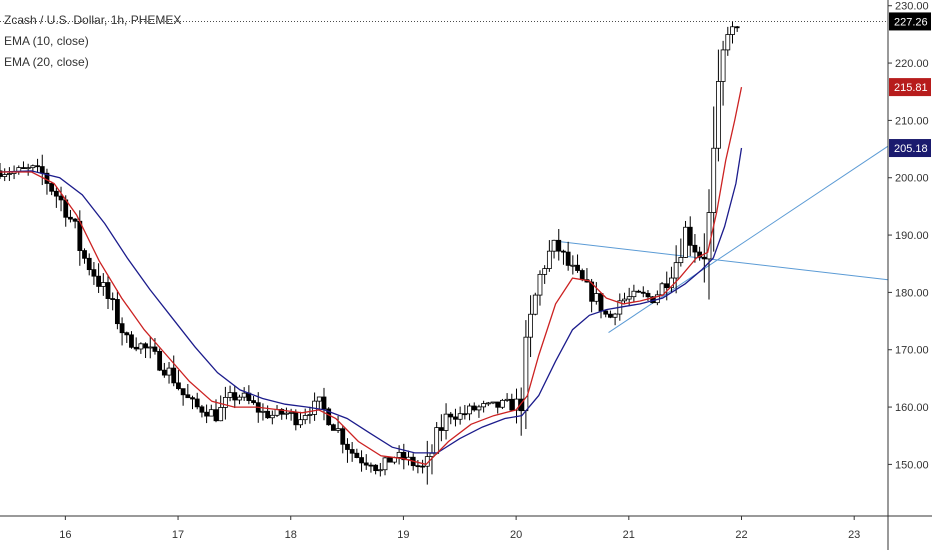 Image resolution: width=932 pixels, height=555 pixels. I want to click on symbol-title: Zcash / U.S. Dollar, 1h, PHEMEX, so click(93, 20).